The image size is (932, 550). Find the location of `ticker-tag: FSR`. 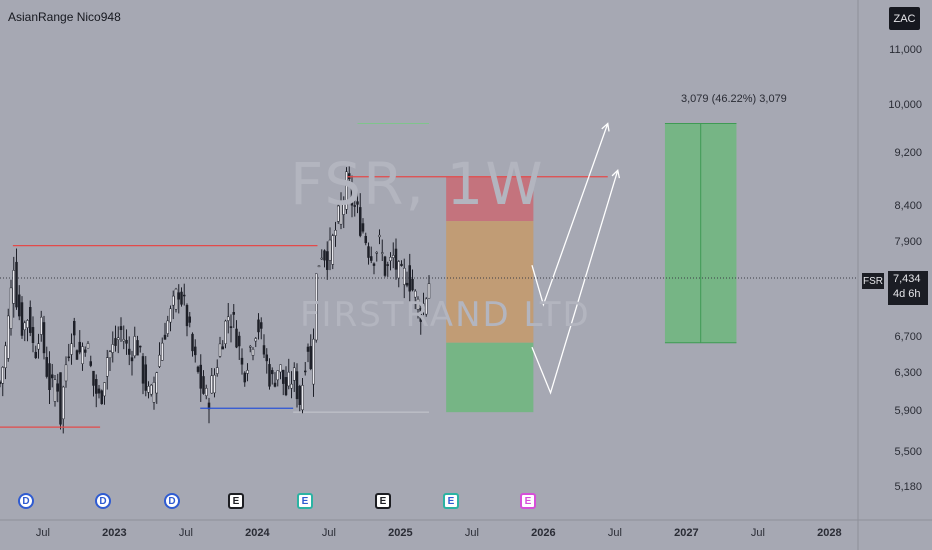

ticker-tag: FSR is located at coordinates (873, 281).